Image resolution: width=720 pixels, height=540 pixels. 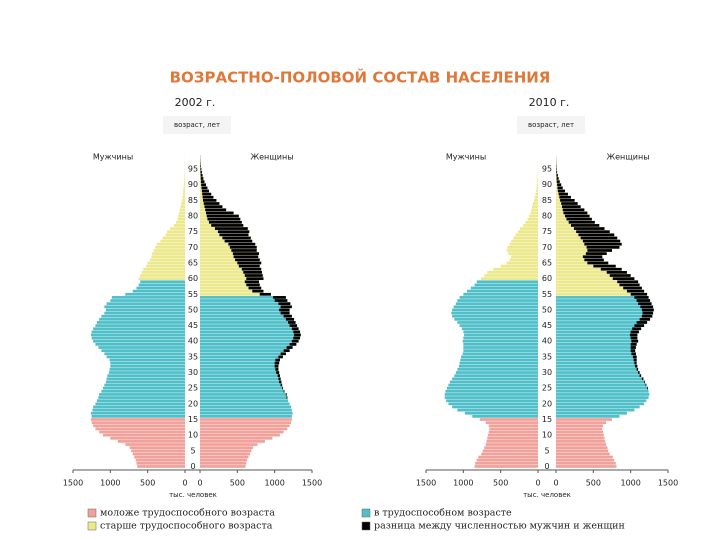 What do you see at coordinates (443, 513) in the screenshot?
I see `legend-label: в трудоспособном возрасте` at bounding box center [443, 513].